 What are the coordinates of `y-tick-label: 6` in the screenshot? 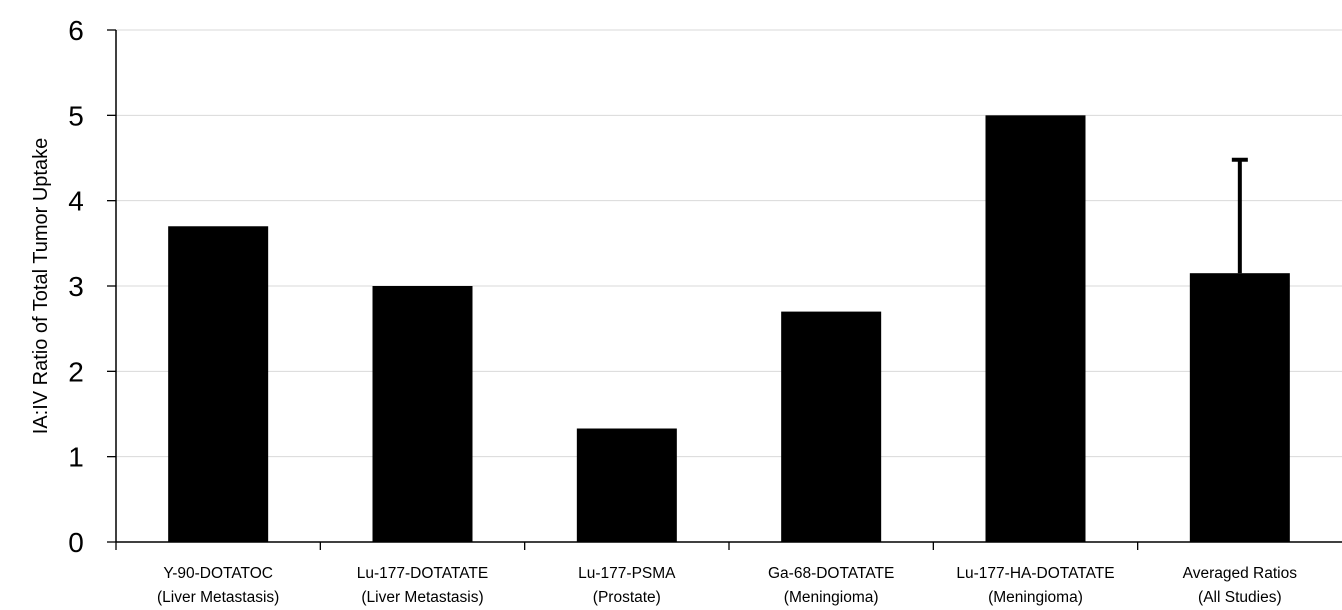 It's located at (76, 30).